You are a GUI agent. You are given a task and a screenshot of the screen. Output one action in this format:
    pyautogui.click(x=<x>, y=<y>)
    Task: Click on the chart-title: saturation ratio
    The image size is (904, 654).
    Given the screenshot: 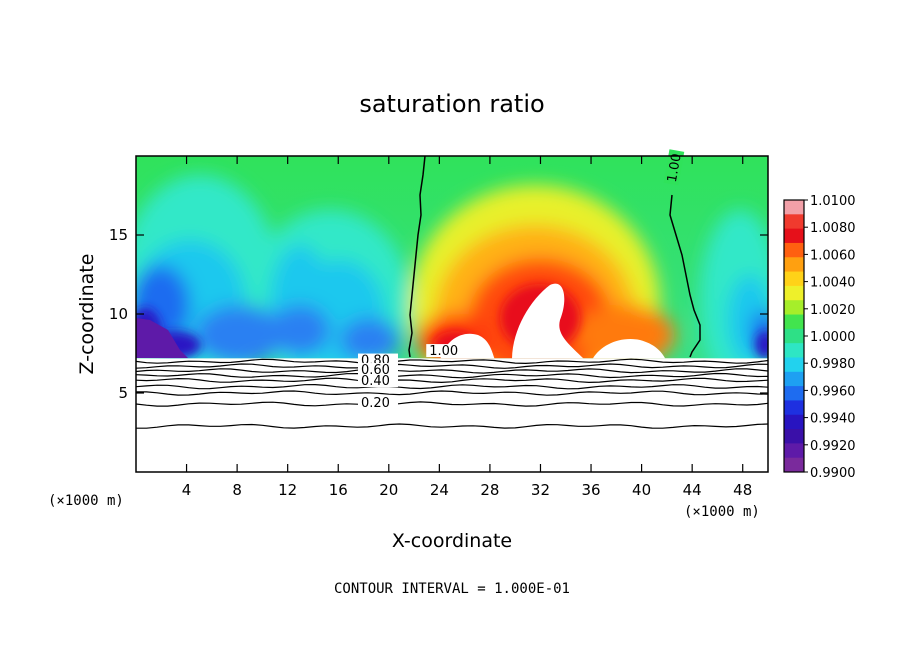 What is the action you would take?
    pyautogui.click(x=451, y=104)
    